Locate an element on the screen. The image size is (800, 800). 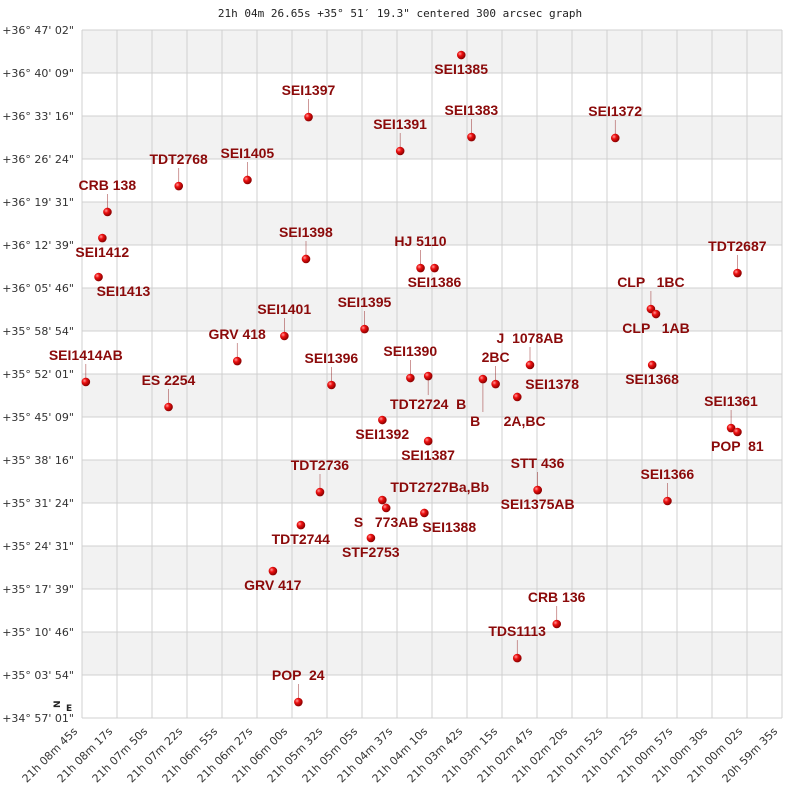
star-label: SEI1375AB is located at coordinates (538, 504).